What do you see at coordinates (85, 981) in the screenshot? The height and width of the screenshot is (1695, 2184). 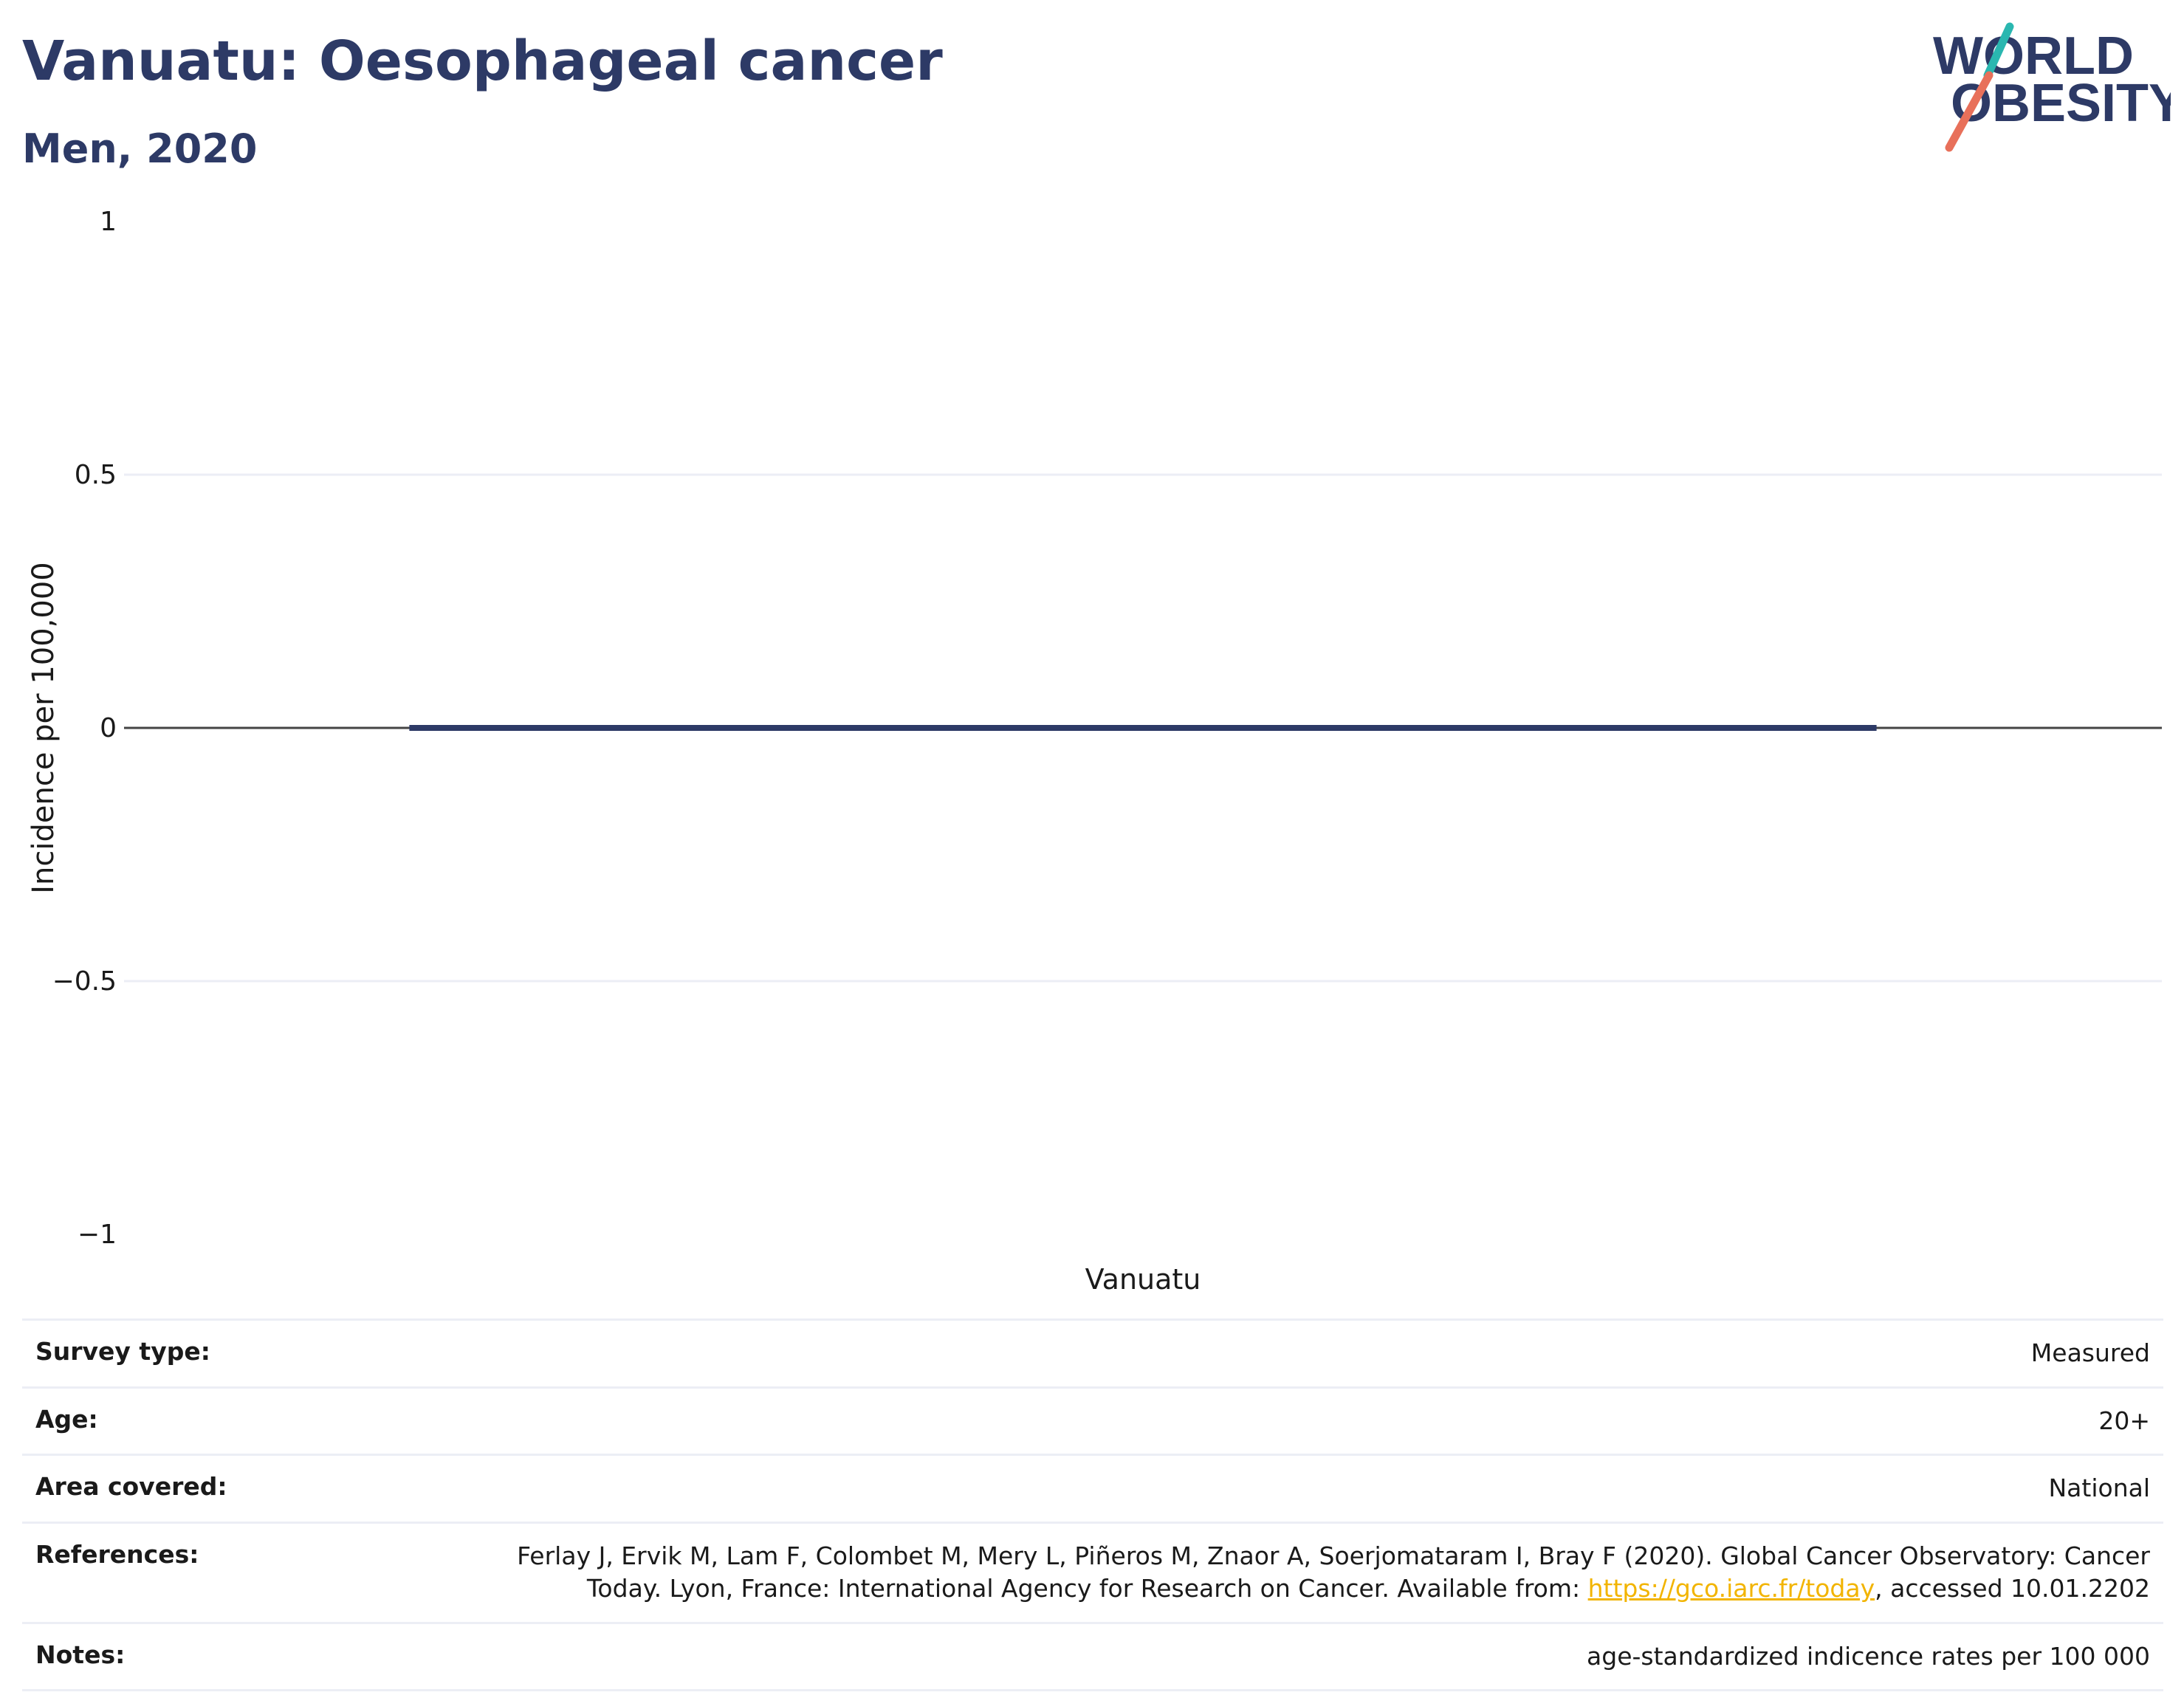 I see `y-tick-label: −0.5` at bounding box center [85, 981].